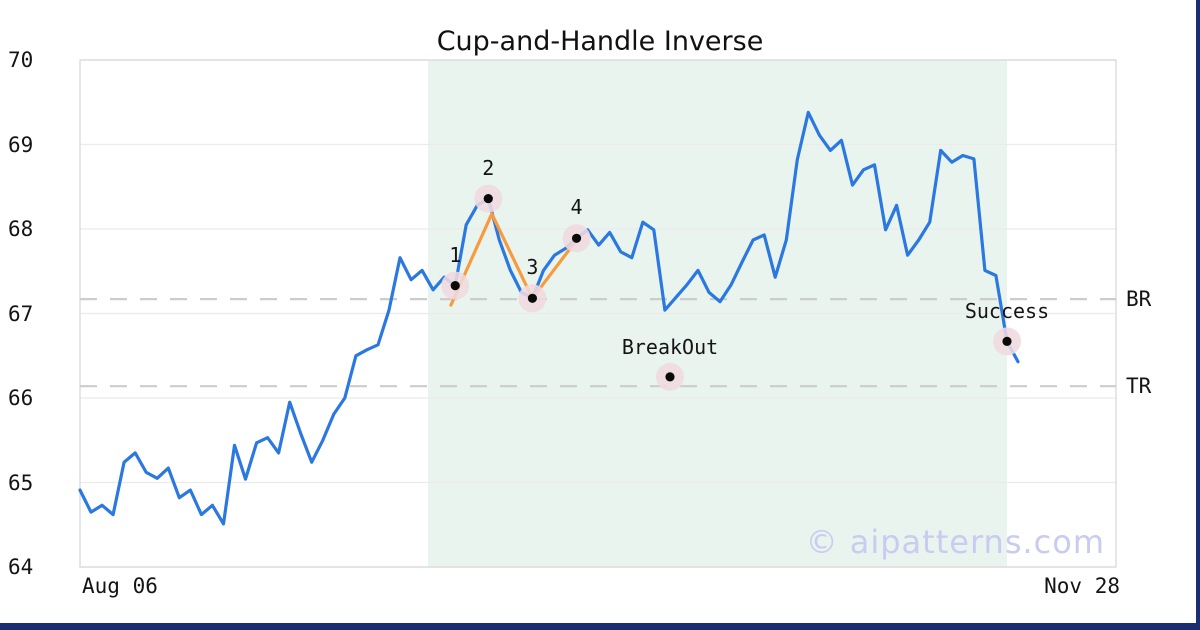 This screenshot has height=630, width=1200. Describe the element at coordinates (576, 207) in the screenshot. I see `pattern-point-label: 4` at that location.